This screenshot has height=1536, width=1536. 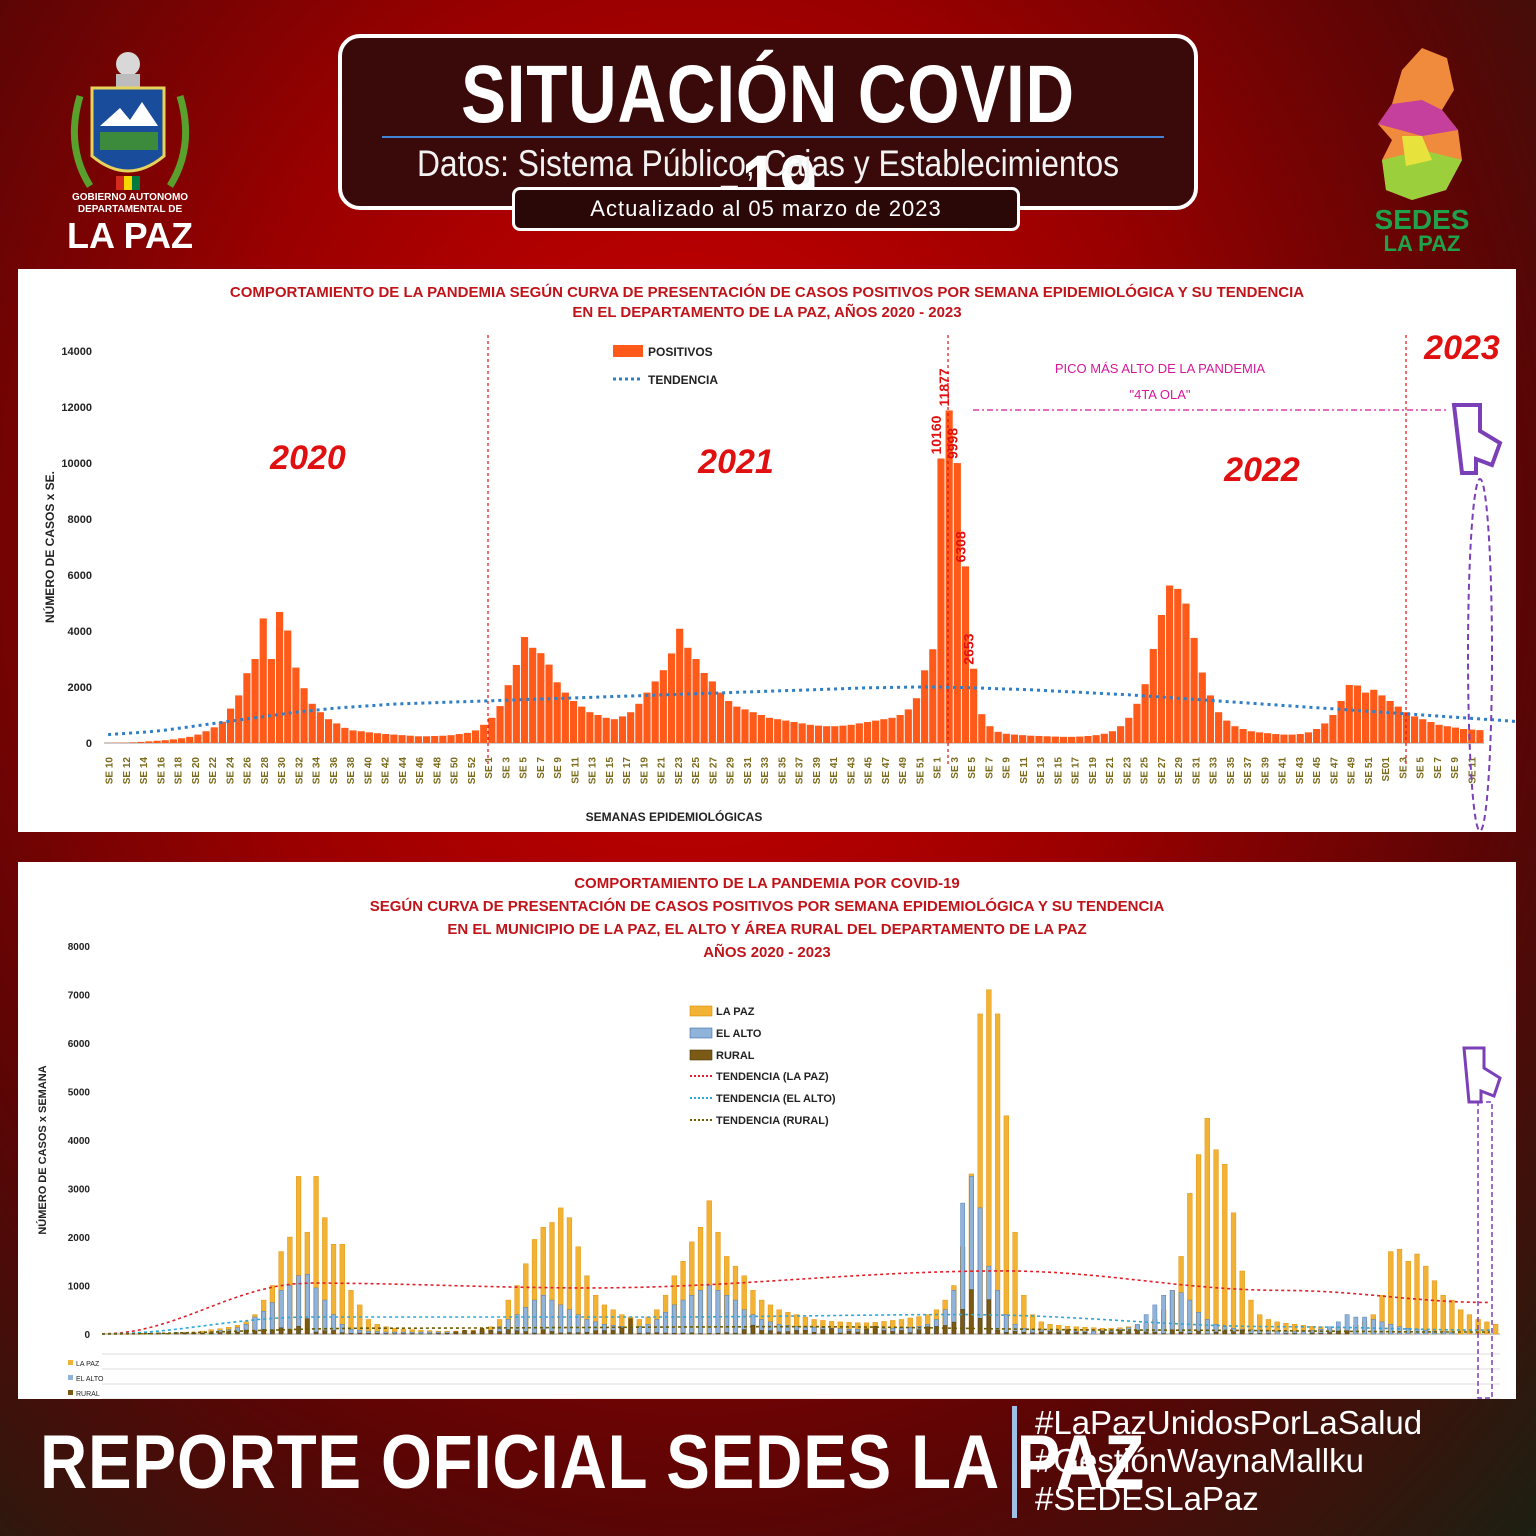 What do you see at coordinates (213, 771) in the screenshot?
I see `x-tick-label: SE 22` at bounding box center [213, 771].